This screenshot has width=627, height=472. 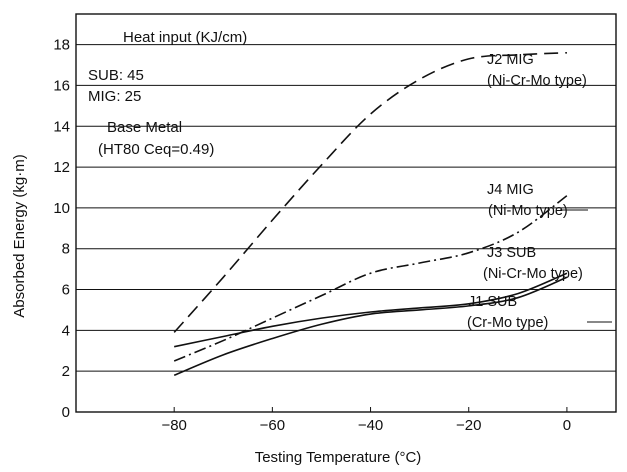 I want to click on x-tick-label-1: −60, so click(x=272, y=425).